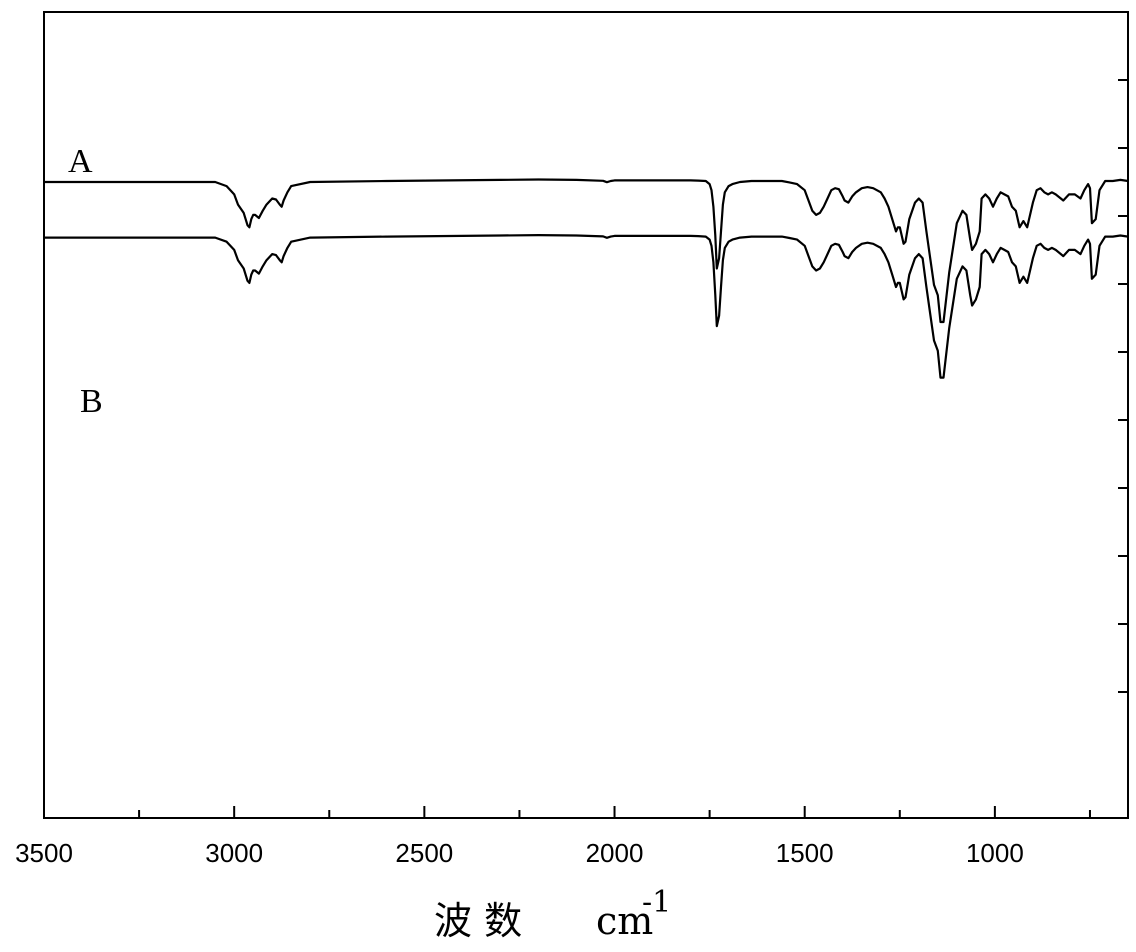 The width and height of the screenshot is (1136, 952). Describe the element at coordinates (805, 853) in the screenshot. I see `x-tick-label: 1500` at that location.